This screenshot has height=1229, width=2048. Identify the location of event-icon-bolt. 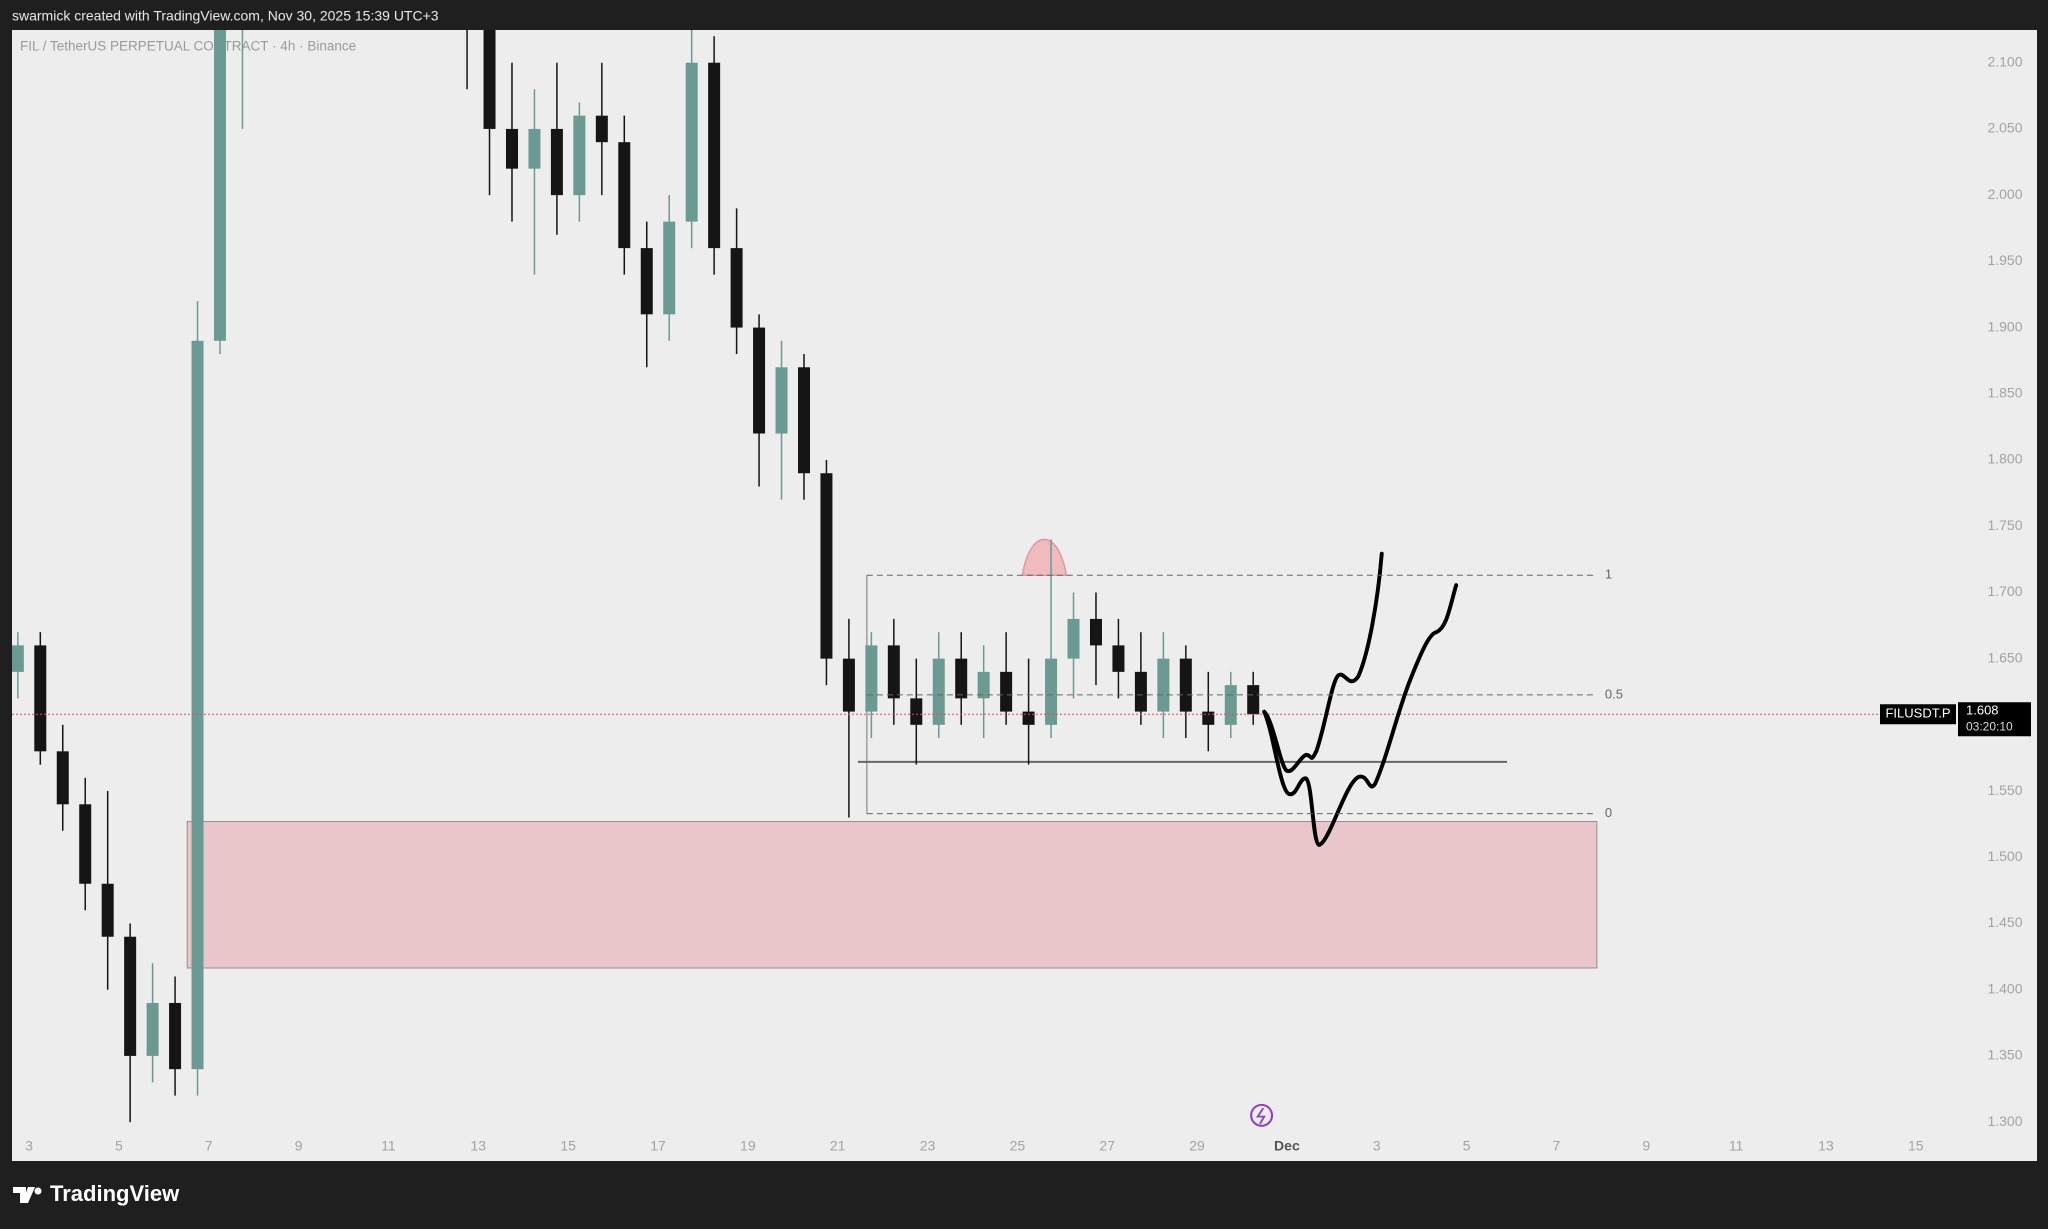
(1260, 1116).